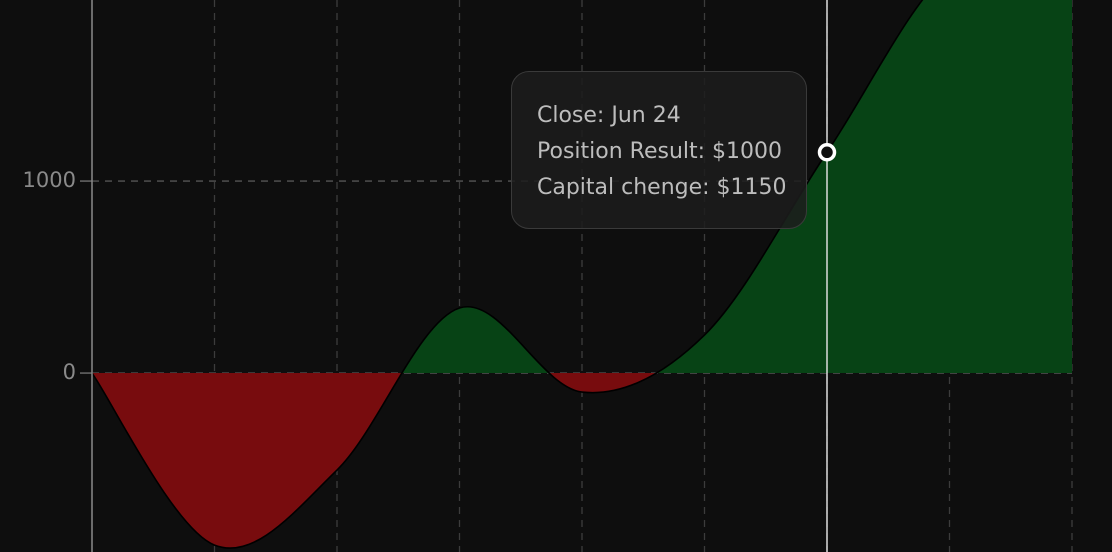 Image resolution: width=1112 pixels, height=552 pixels. What do you see at coordinates (827, 152) in the screenshot?
I see `cursor-marker` at bounding box center [827, 152].